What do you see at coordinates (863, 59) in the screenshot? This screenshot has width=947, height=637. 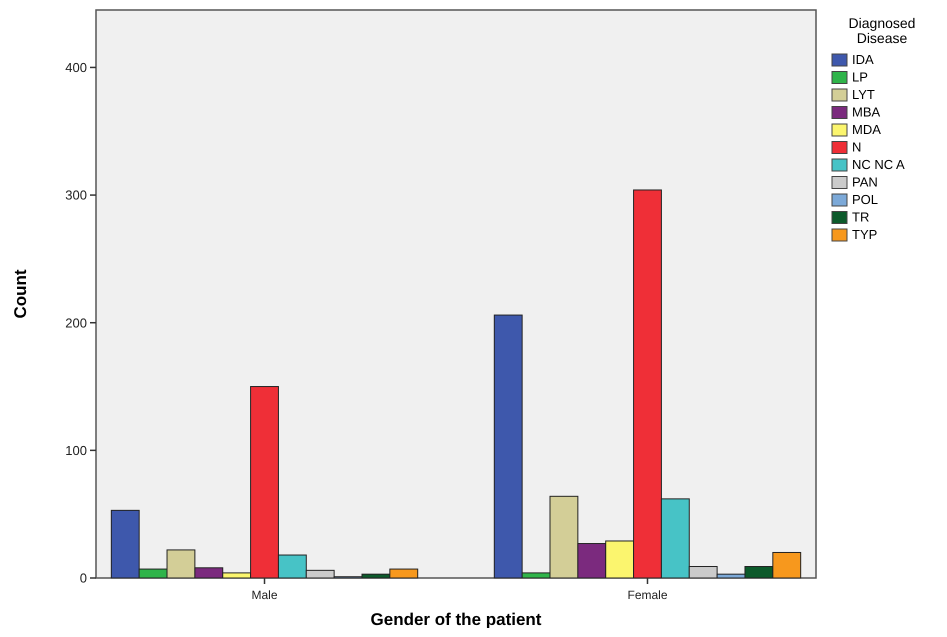 I see `legend-label: IDA` at bounding box center [863, 59].